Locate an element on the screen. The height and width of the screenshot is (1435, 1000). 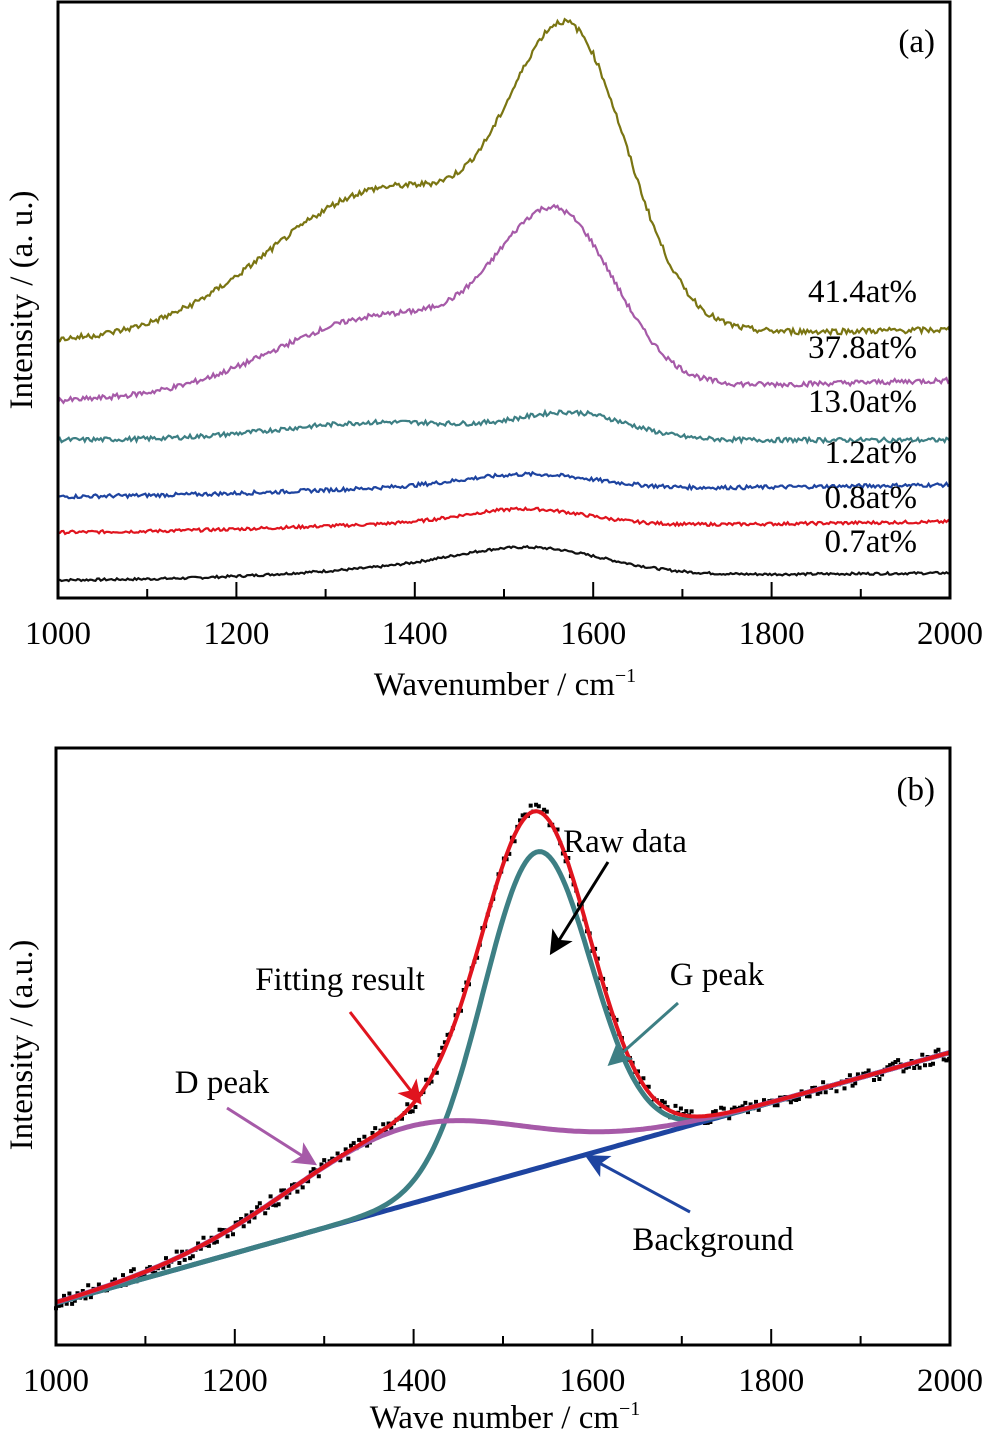
panel-b-x-axis-title-text: Wave number / cm is located at coordinates (495, 1417).